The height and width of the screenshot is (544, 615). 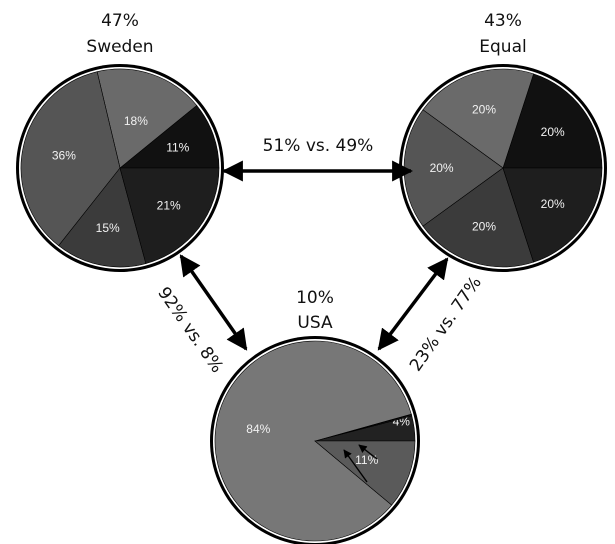 I want to click on equal-slice-5-label: 20%, so click(x=553, y=204).